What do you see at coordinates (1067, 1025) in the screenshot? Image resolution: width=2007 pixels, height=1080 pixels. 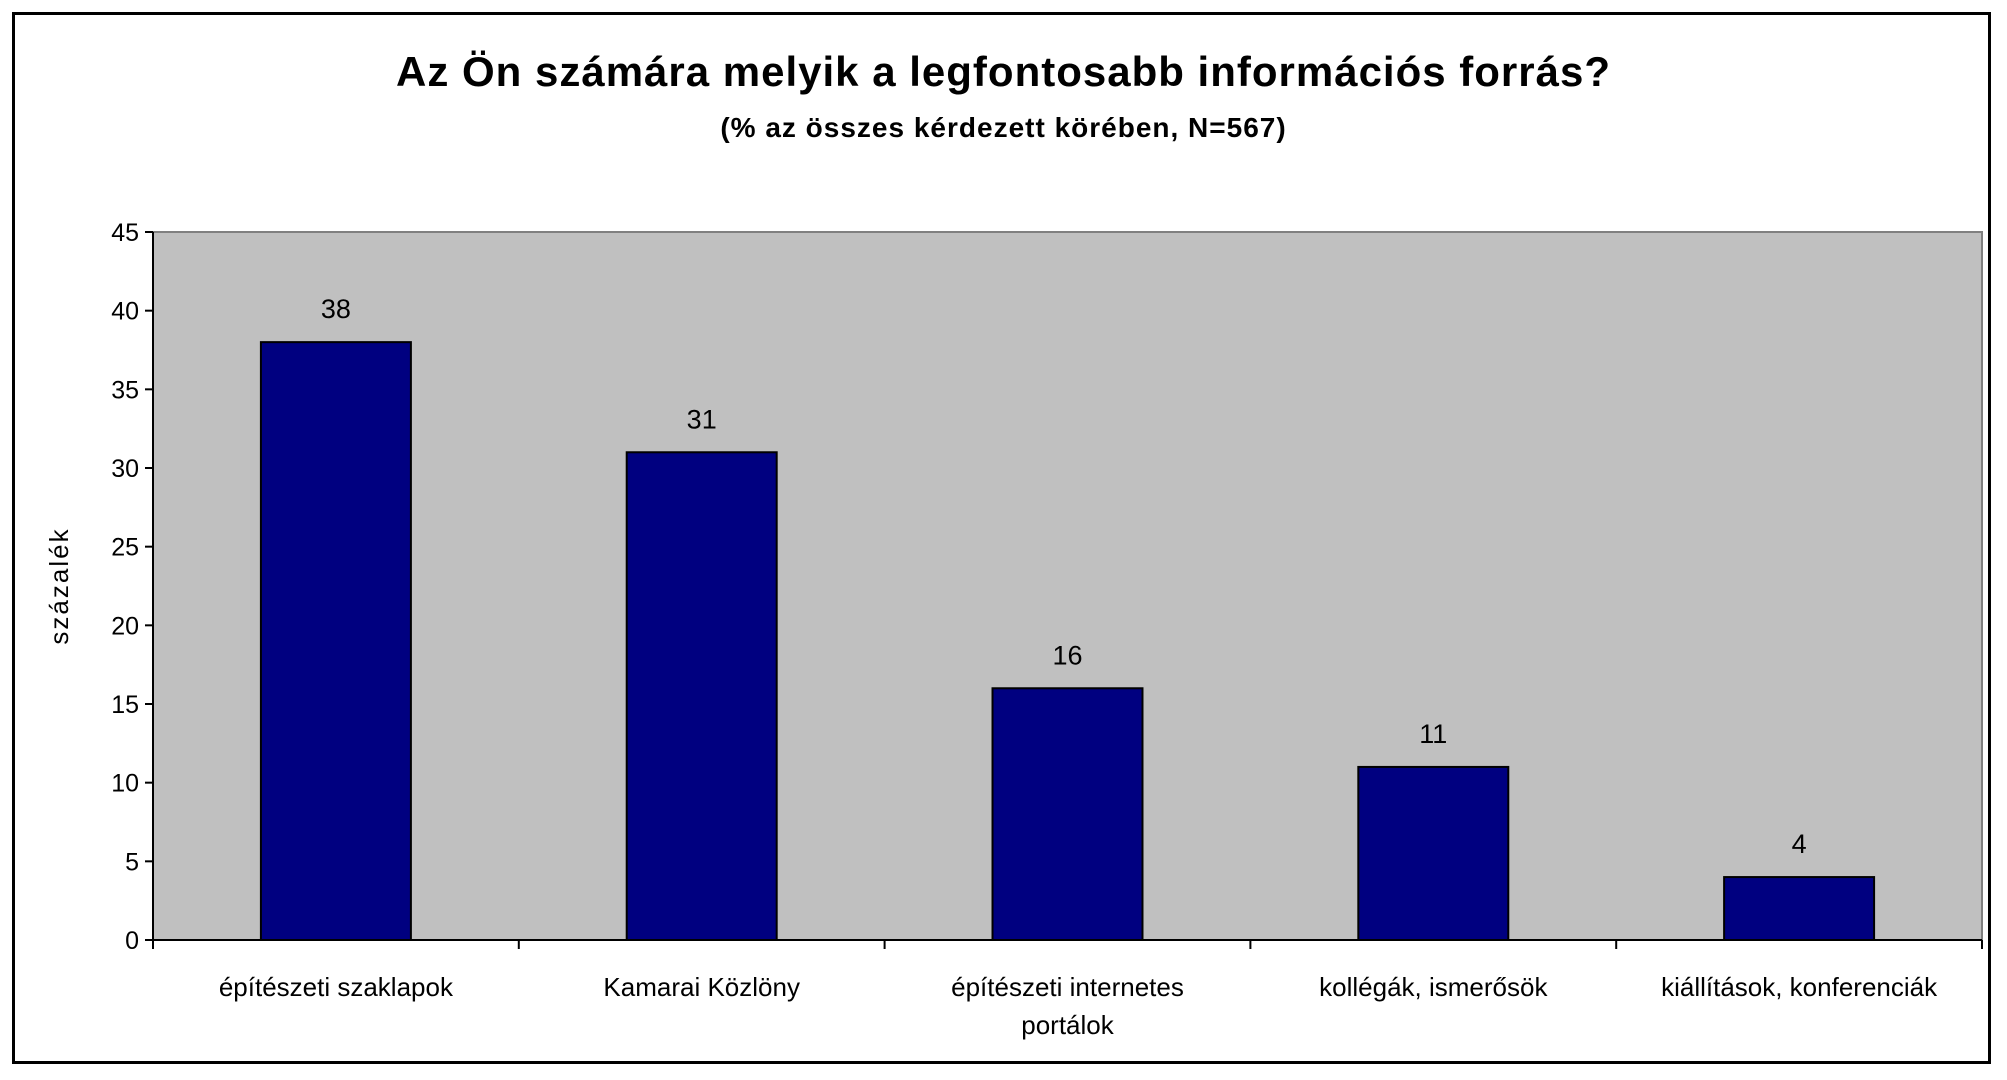 I see `x-category-label: portálok` at bounding box center [1067, 1025].